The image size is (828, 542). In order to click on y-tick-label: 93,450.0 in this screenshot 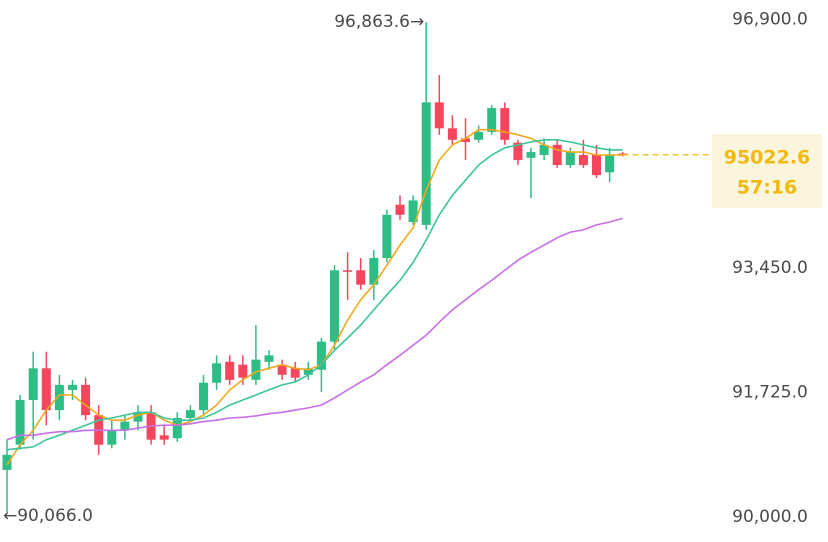, I will do `click(770, 268)`.